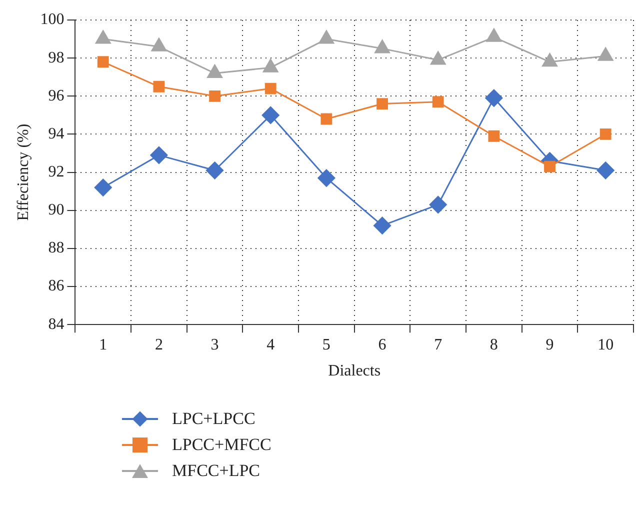  What do you see at coordinates (438, 345) in the screenshot?
I see `x-tick-label: 7` at bounding box center [438, 345].